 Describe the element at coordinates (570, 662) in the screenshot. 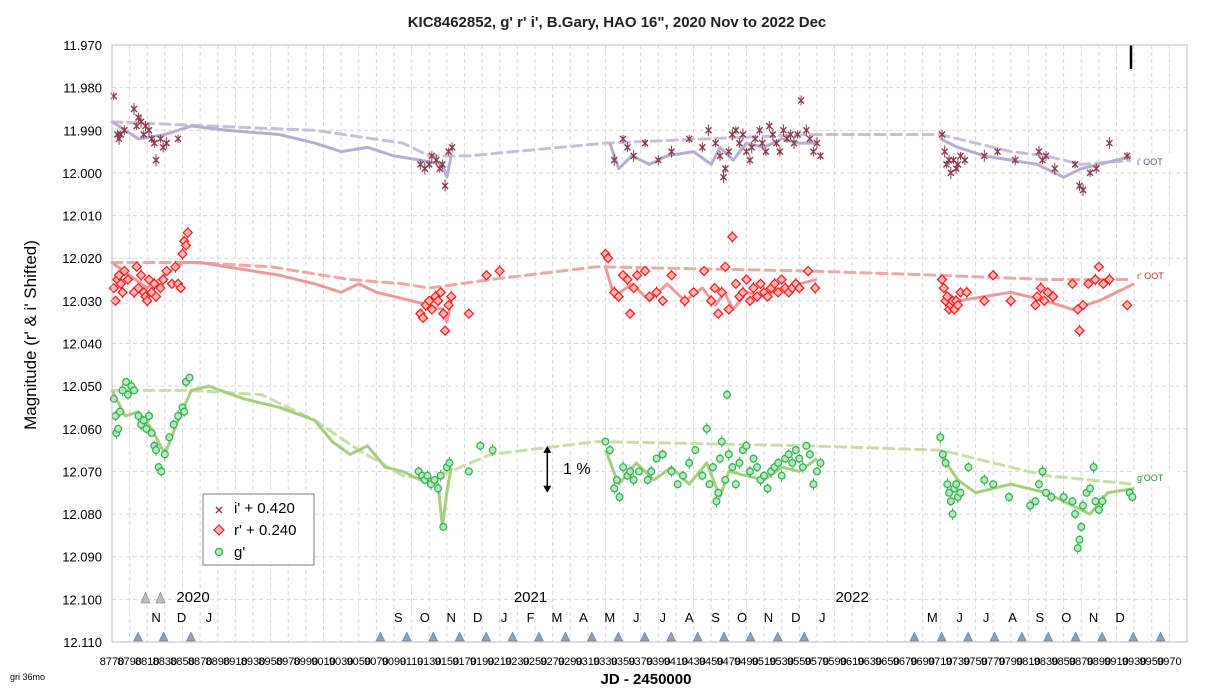

I see `x-tick-label: 9290` at that location.